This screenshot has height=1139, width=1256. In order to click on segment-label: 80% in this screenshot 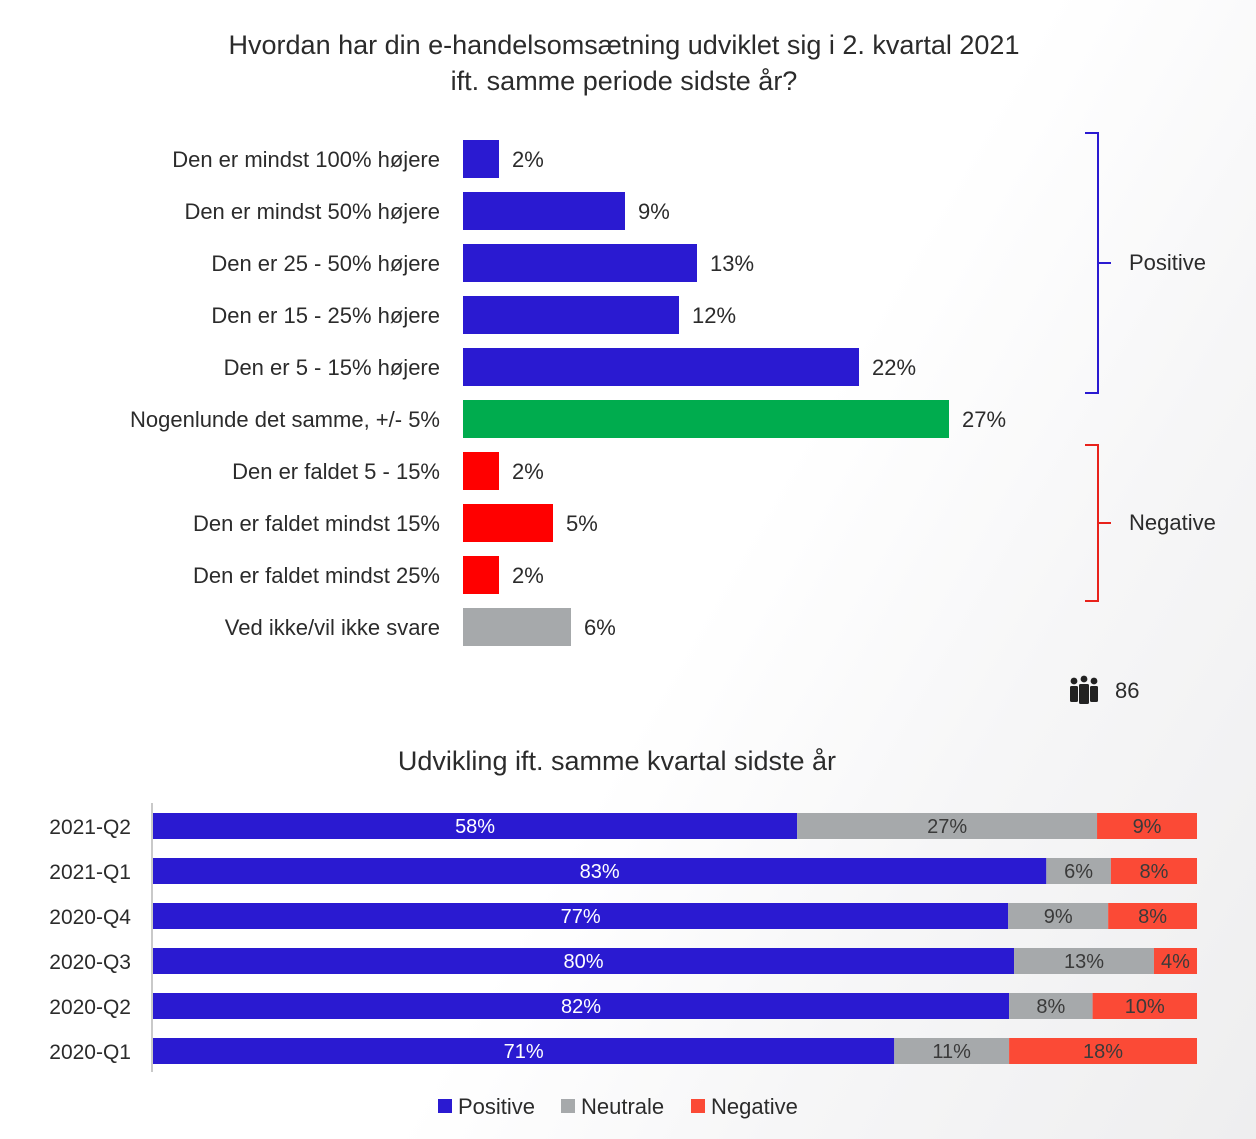, I will do `click(583, 962)`.